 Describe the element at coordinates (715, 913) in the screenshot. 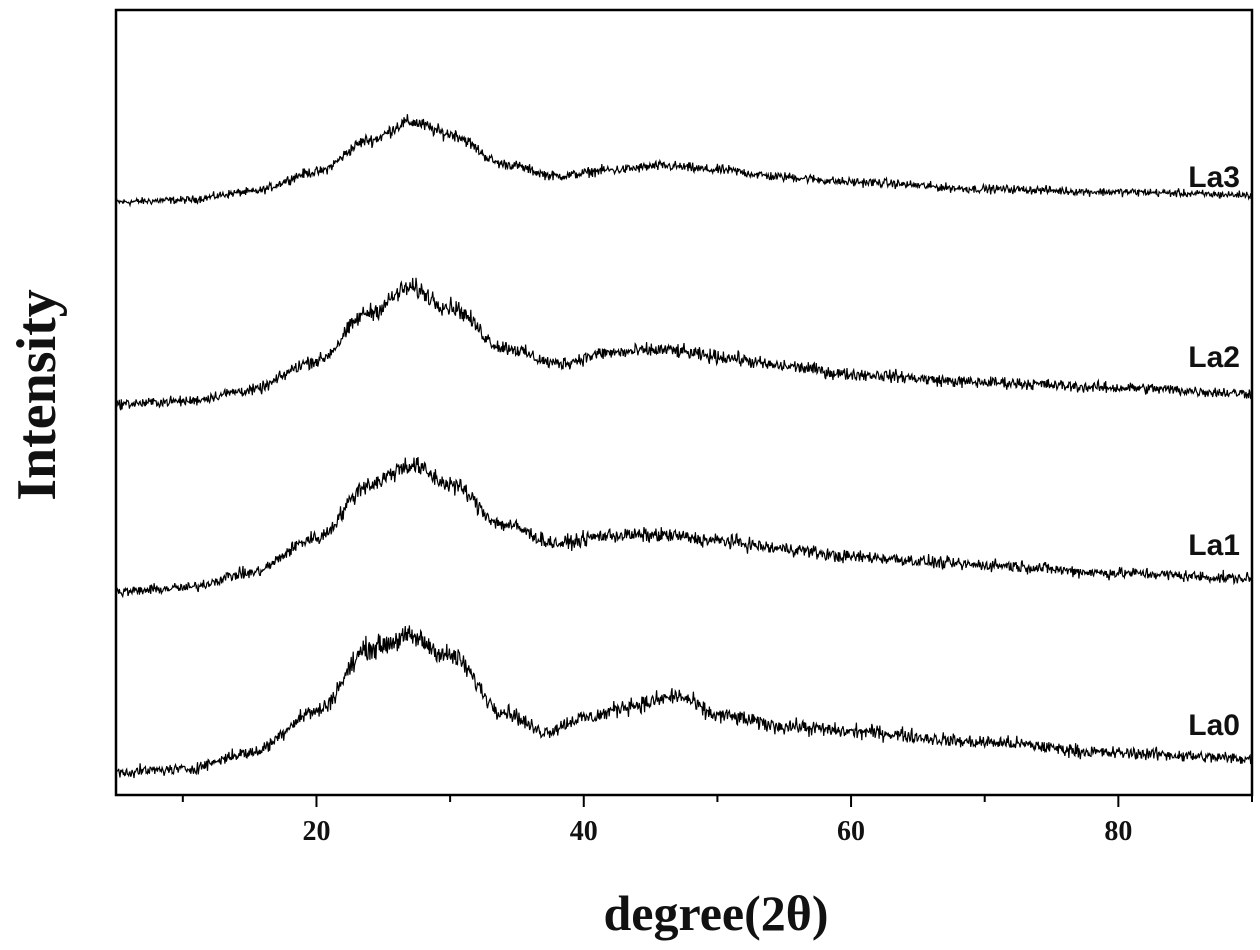

I see `x-axis-title: degree(2θ)` at that location.